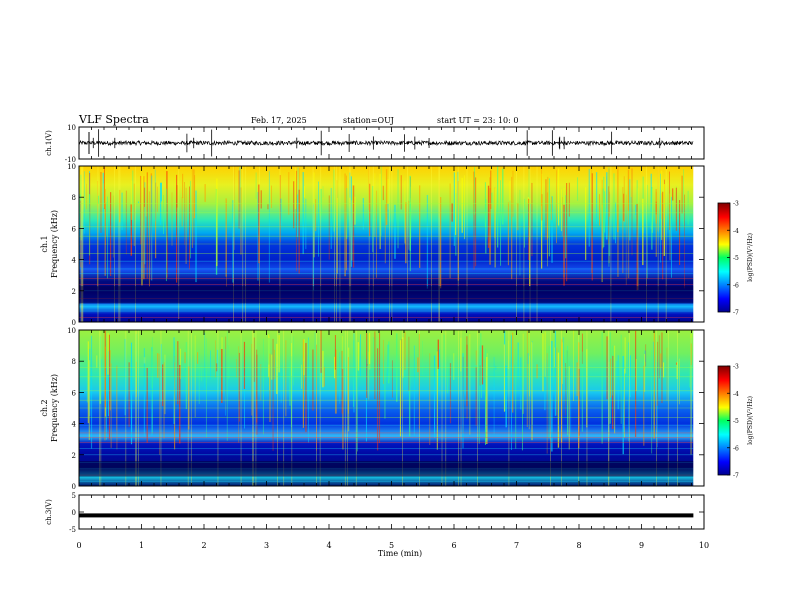 Image resolution: width=792 pixels, height=612 pixels. Describe the element at coordinates (72, 530) in the screenshot. I see `y-tick-label: -5` at that location.